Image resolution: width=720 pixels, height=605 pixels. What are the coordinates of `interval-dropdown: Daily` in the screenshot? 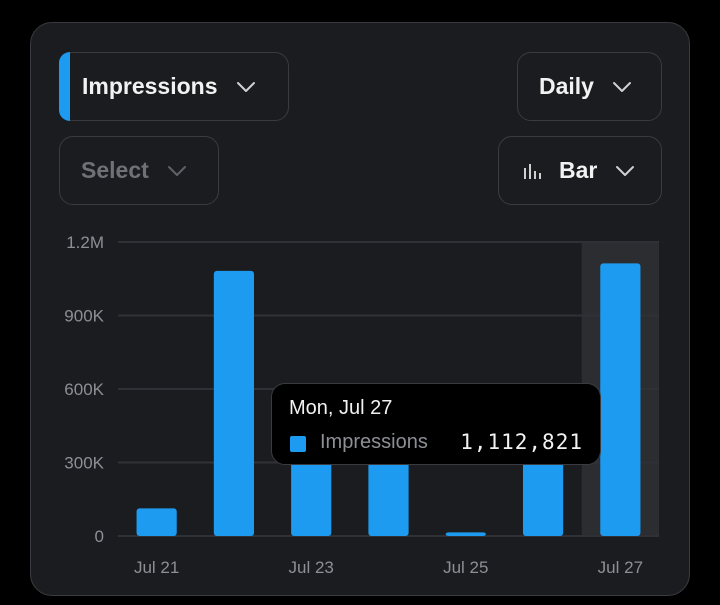 It's located at (589, 86).